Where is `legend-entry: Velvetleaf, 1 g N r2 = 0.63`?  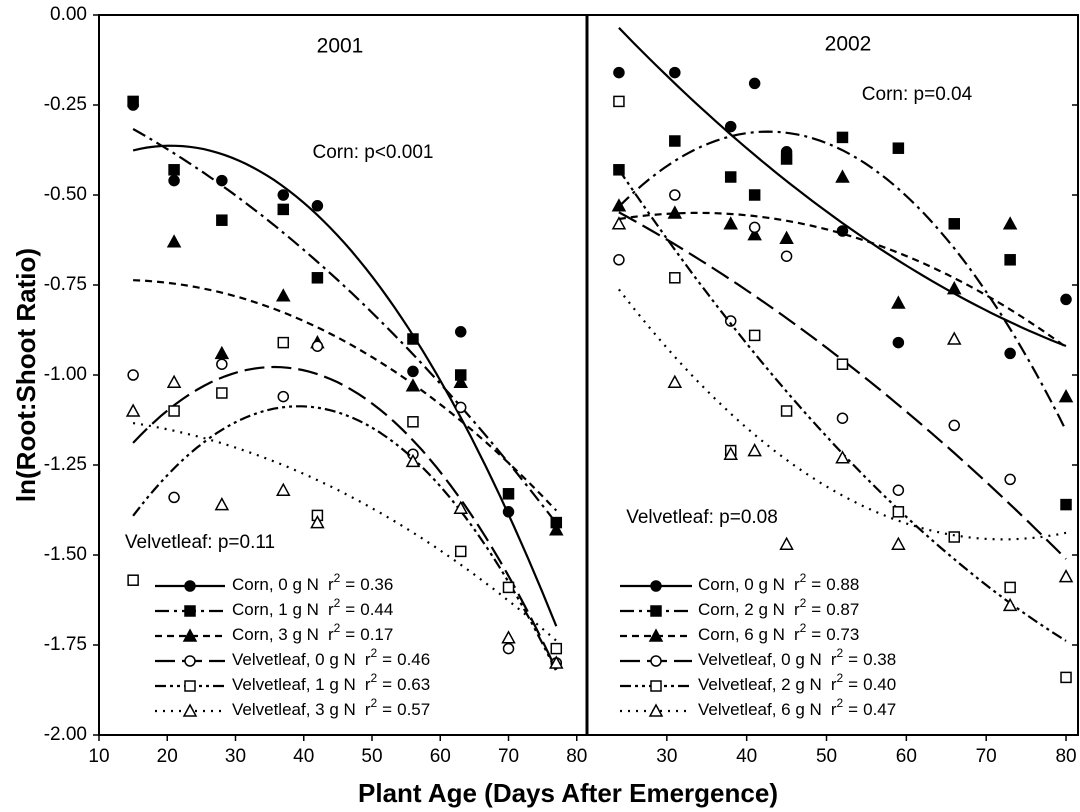 legend-entry: Velvetleaf, 1 g N r2 = 0.63 is located at coordinates (331, 682).